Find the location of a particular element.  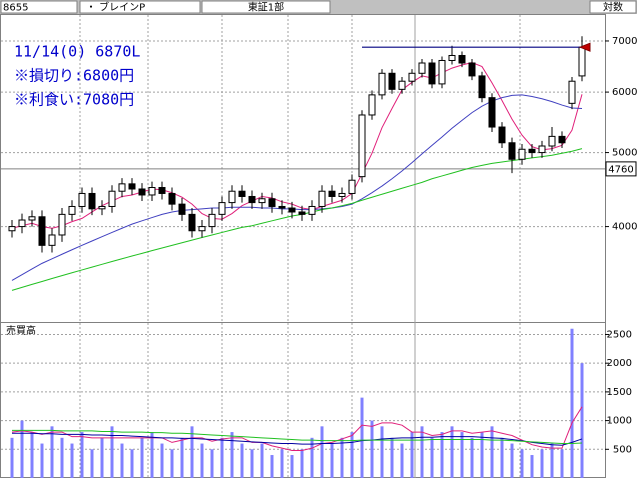

y-tick-label: 2500 is located at coordinates (619, 334).